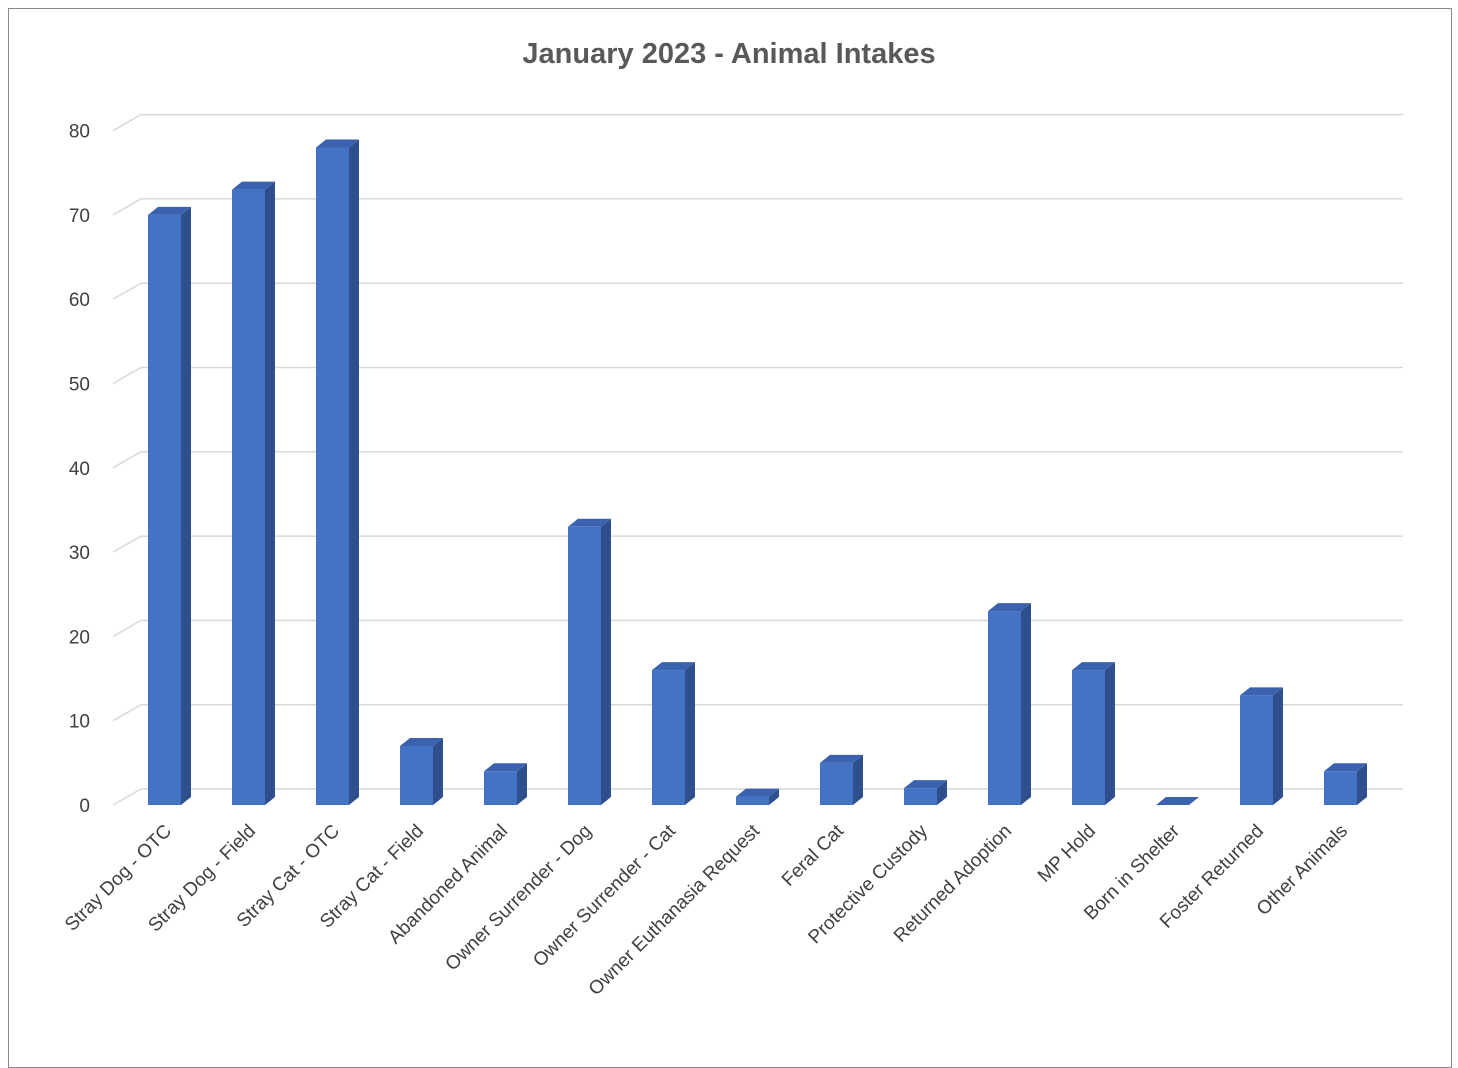 The height and width of the screenshot is (1068, 1458). What do you see at coordinates (1067, 854) in the screenshot?
I see `x-tick-label: MP Hold` at bounding box center [1067, 854].